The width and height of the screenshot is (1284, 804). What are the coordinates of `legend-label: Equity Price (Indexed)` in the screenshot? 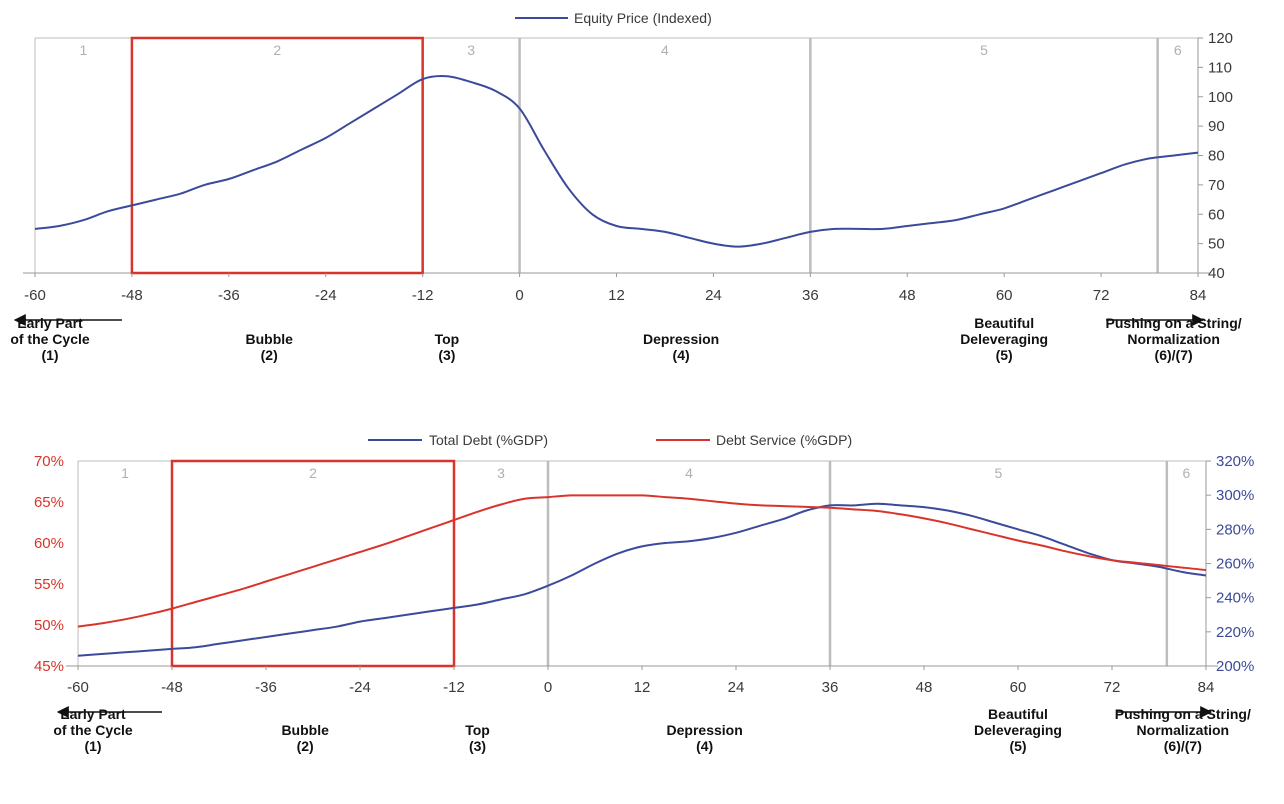 It's located at (643, 18).